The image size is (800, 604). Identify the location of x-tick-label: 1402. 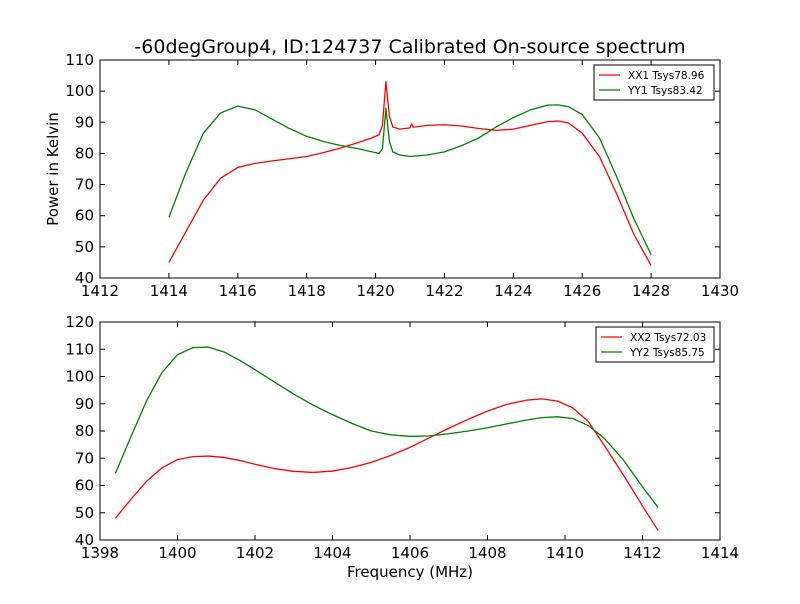
(255, 553).